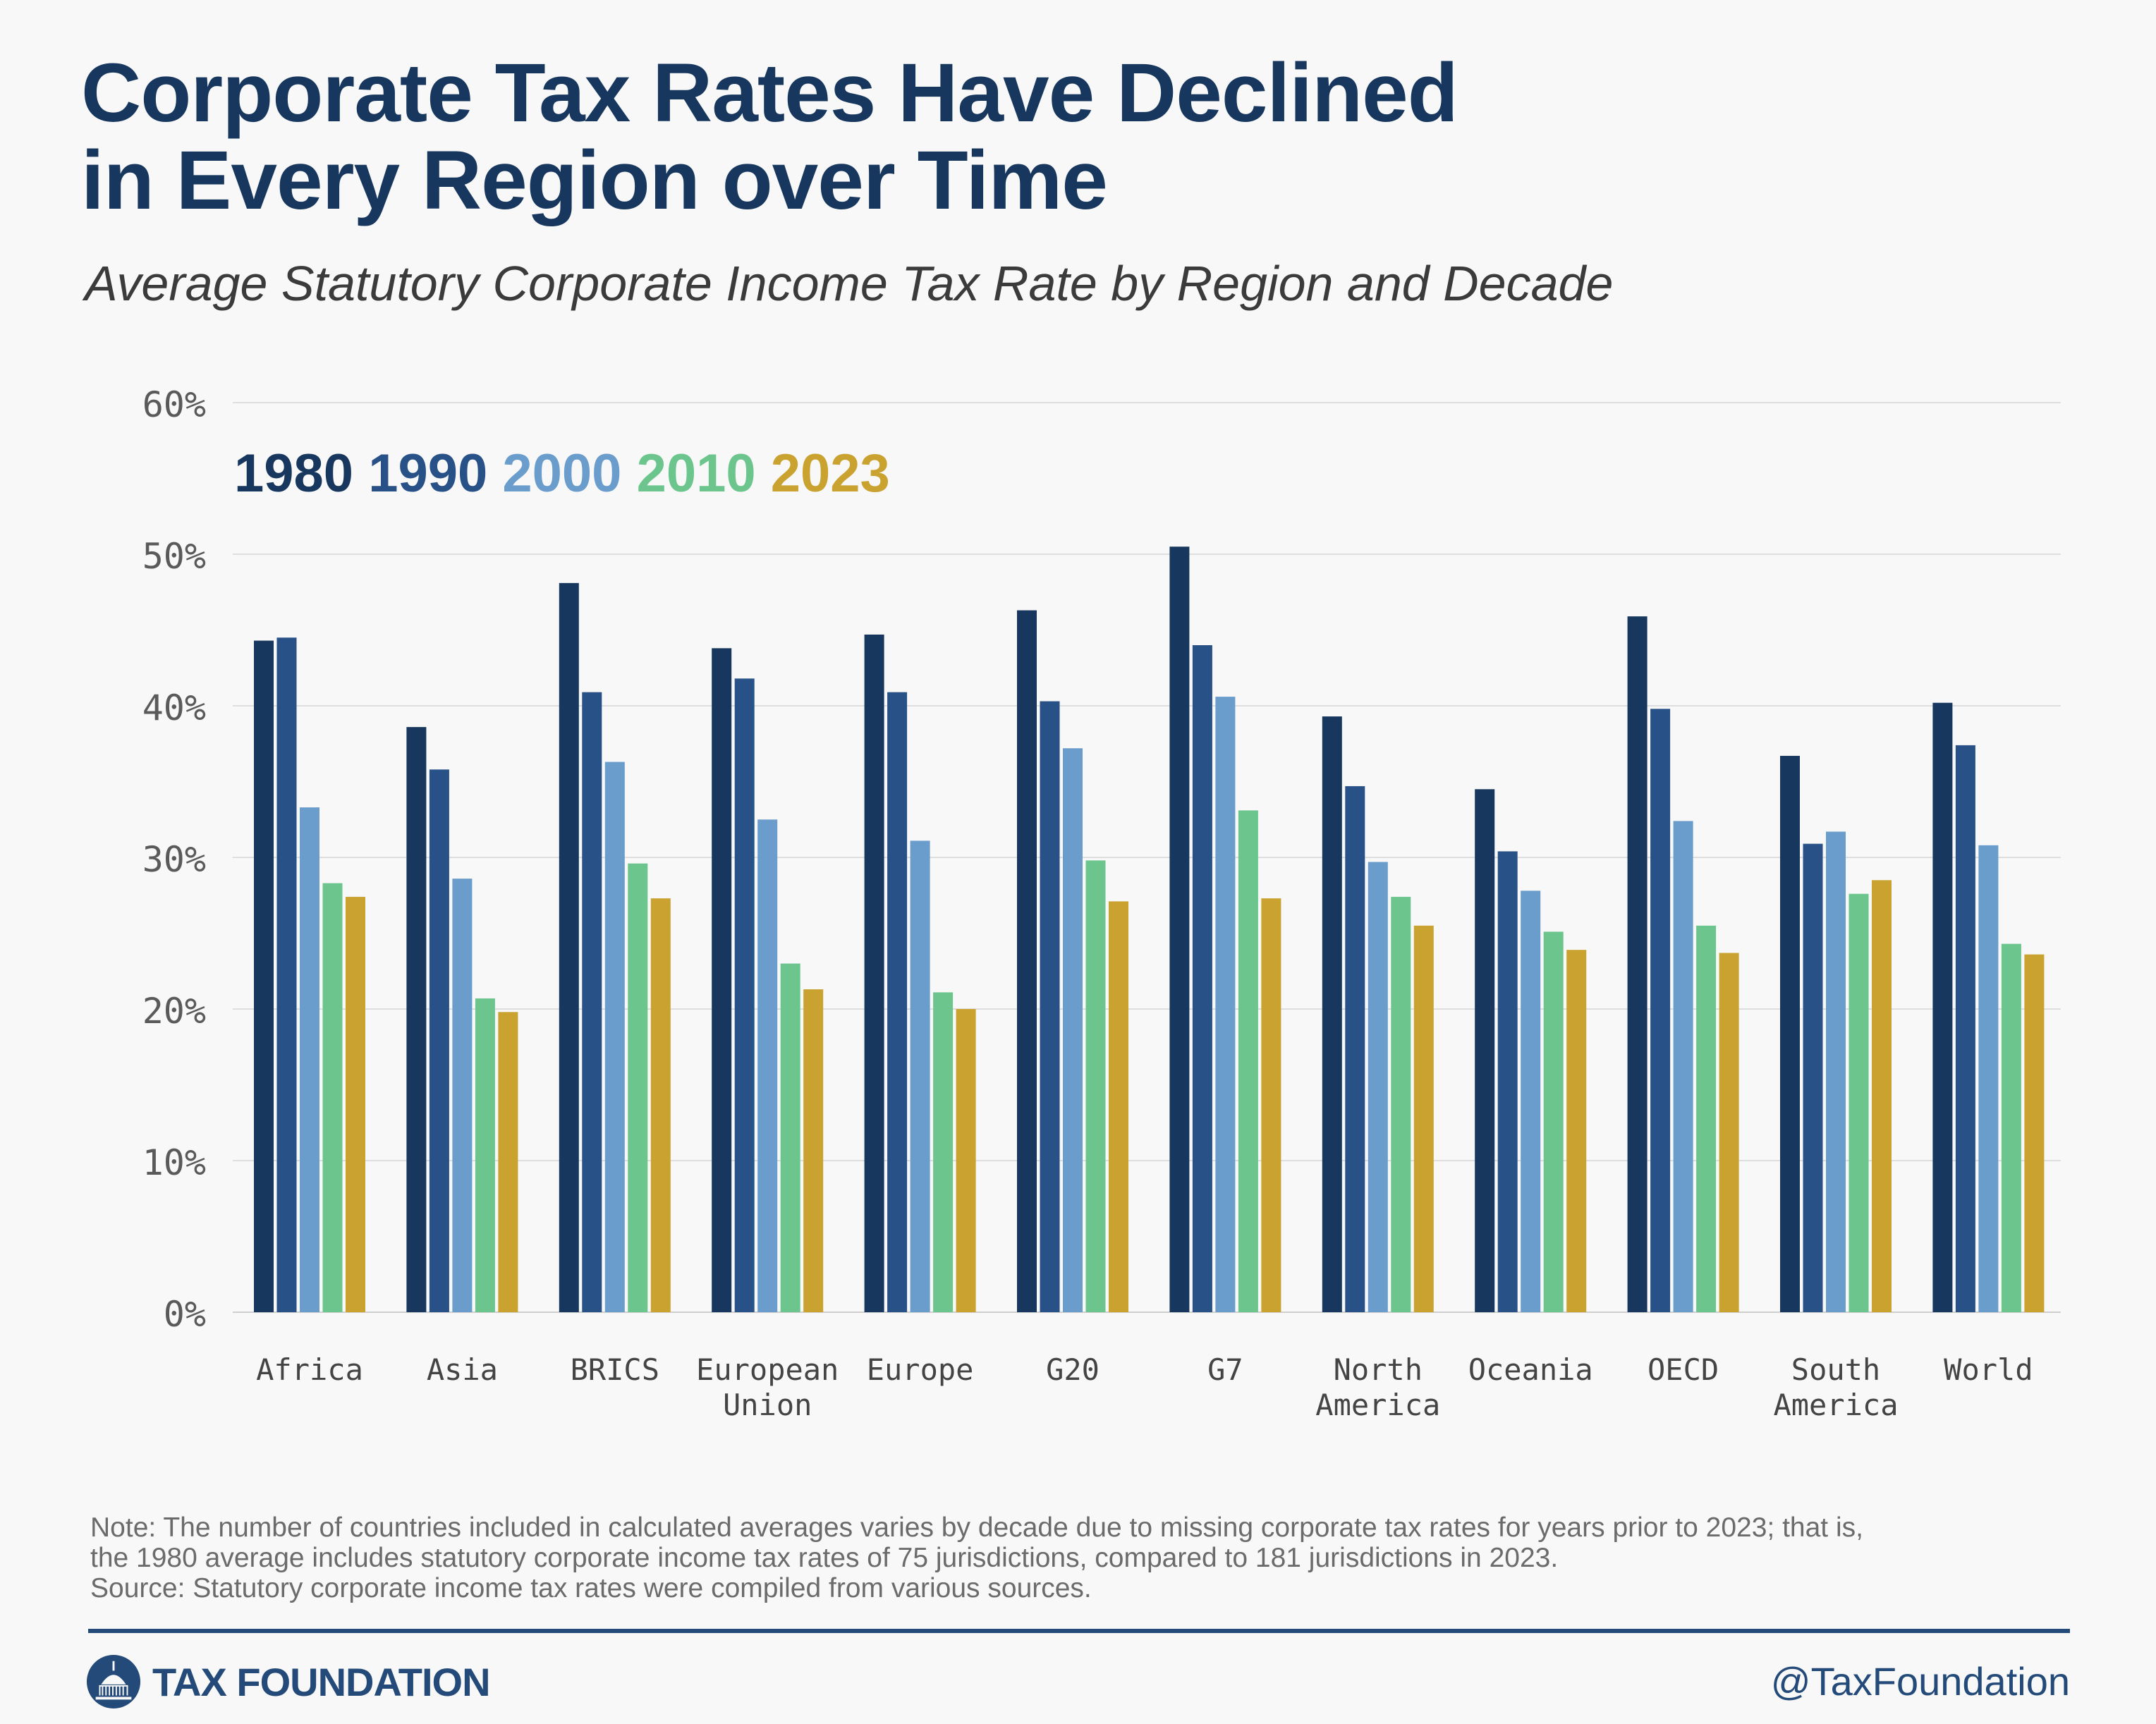  Describe the element at coordinates (174, 859) in the screenshot. I see `y-axis-ticks: 0% 10% 20% 30% 40% 50% 60%` at that location.